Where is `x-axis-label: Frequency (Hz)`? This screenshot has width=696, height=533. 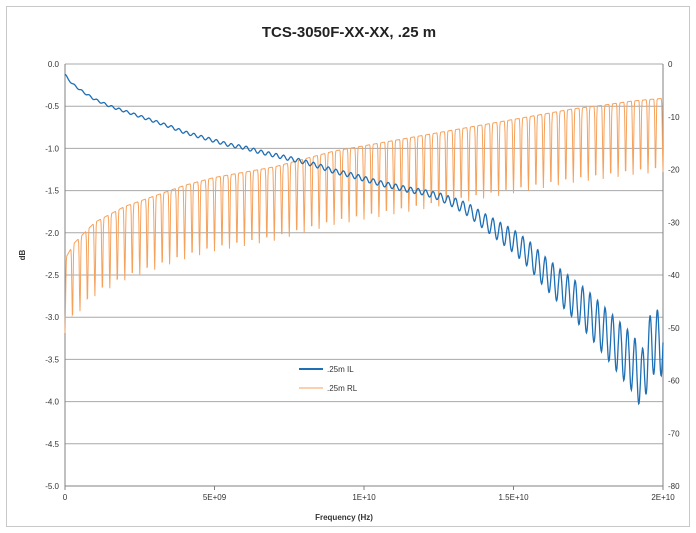
x-axis-label: Frequency (Hz) is located at coordinates (344, 517).